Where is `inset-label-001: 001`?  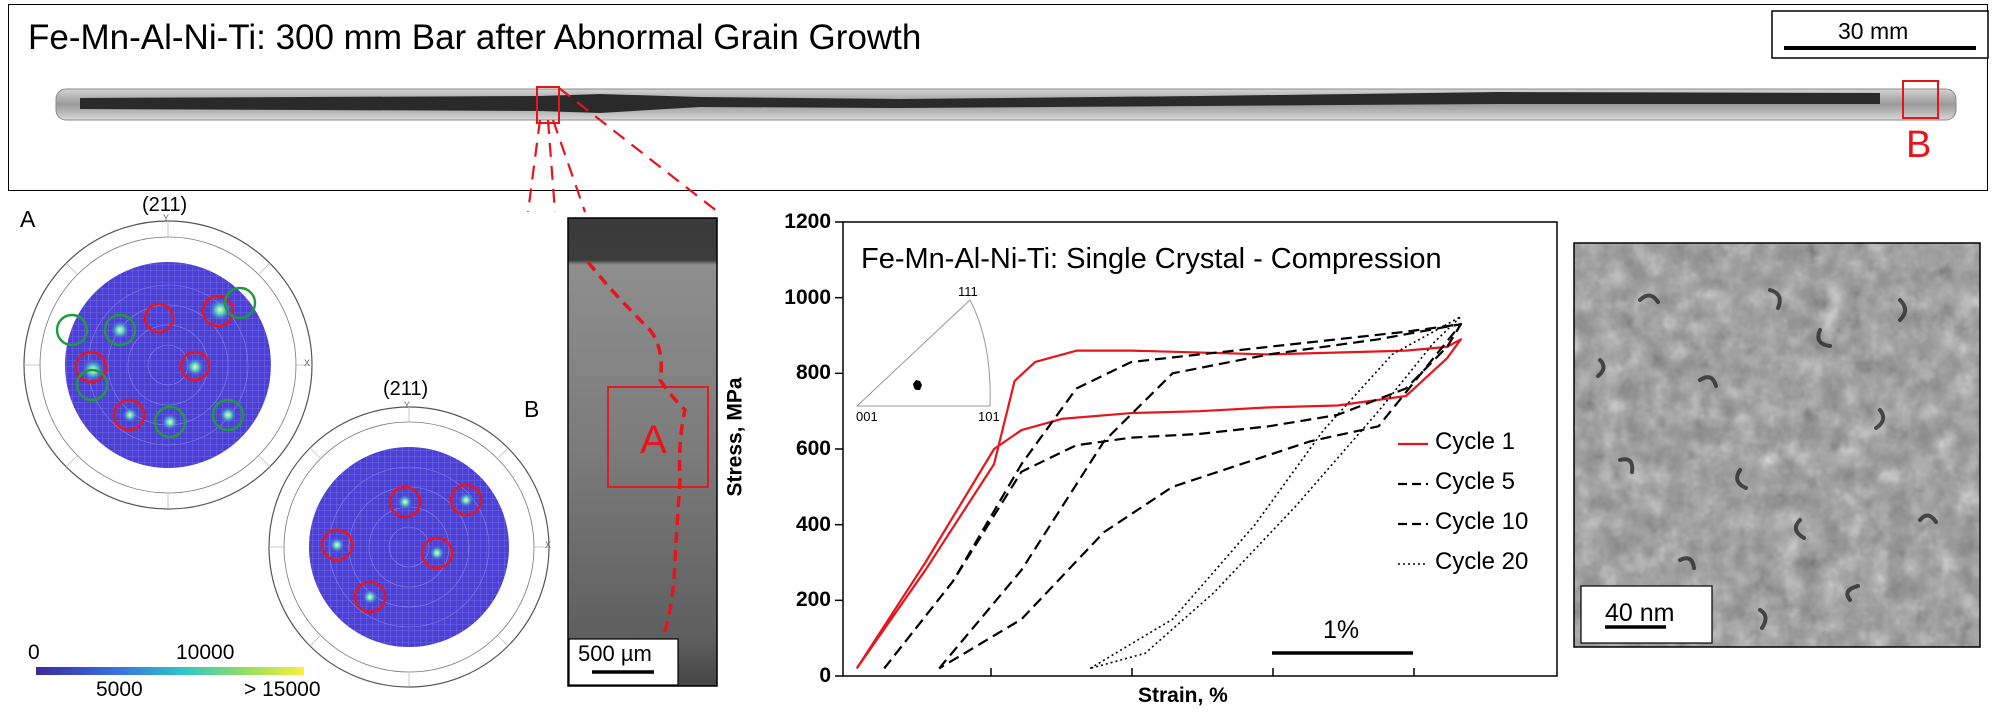 inset-label-001: 001 is located at coordinates (867, 416).